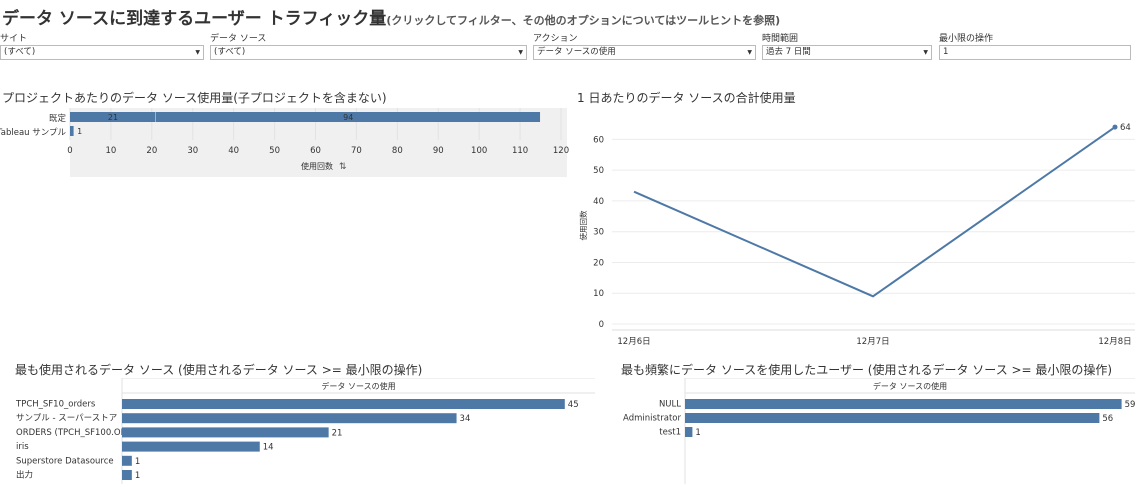 The width and height of the screenshot is (1140, 494). I want to click on x-tick-label: 12月6日, so click(633, 342).